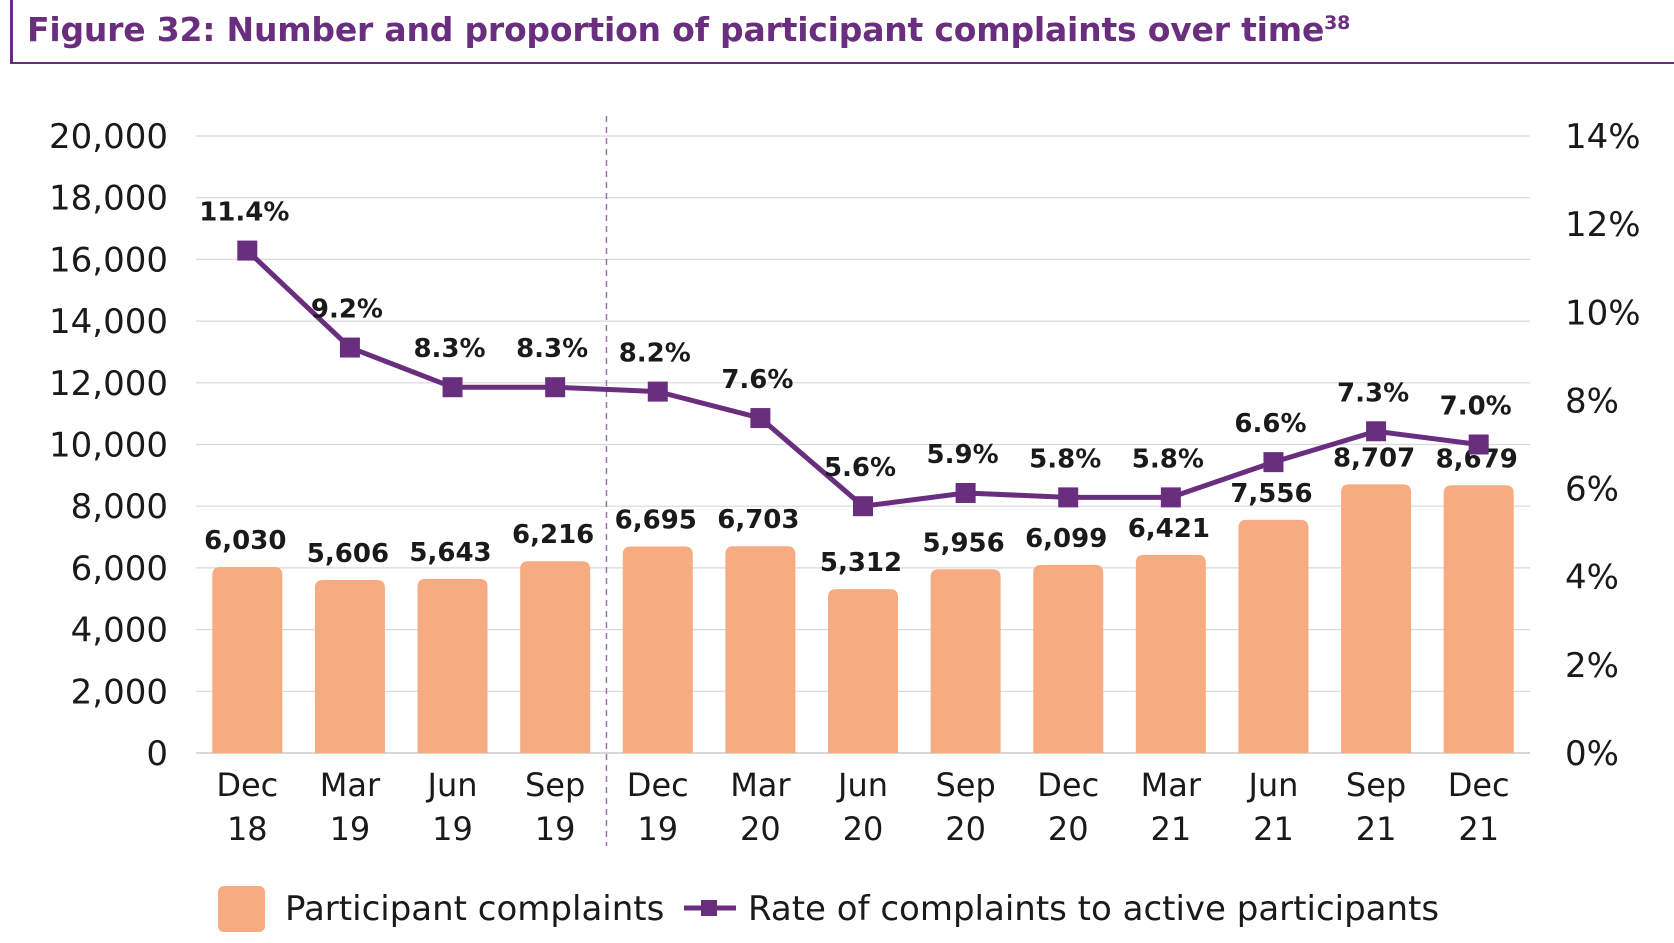 This screenshot has width=1674, height=943. I want to click on rate-value-label: 5.8%, so click(1168, 459).